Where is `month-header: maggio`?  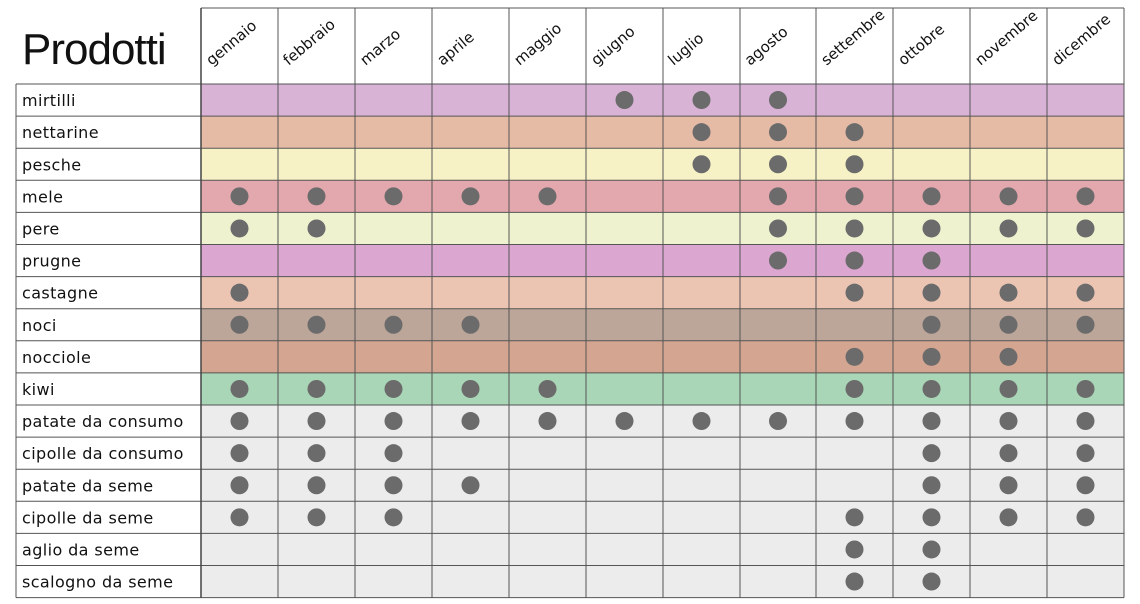 month-header: maggio is located at coordinates (538, 44).